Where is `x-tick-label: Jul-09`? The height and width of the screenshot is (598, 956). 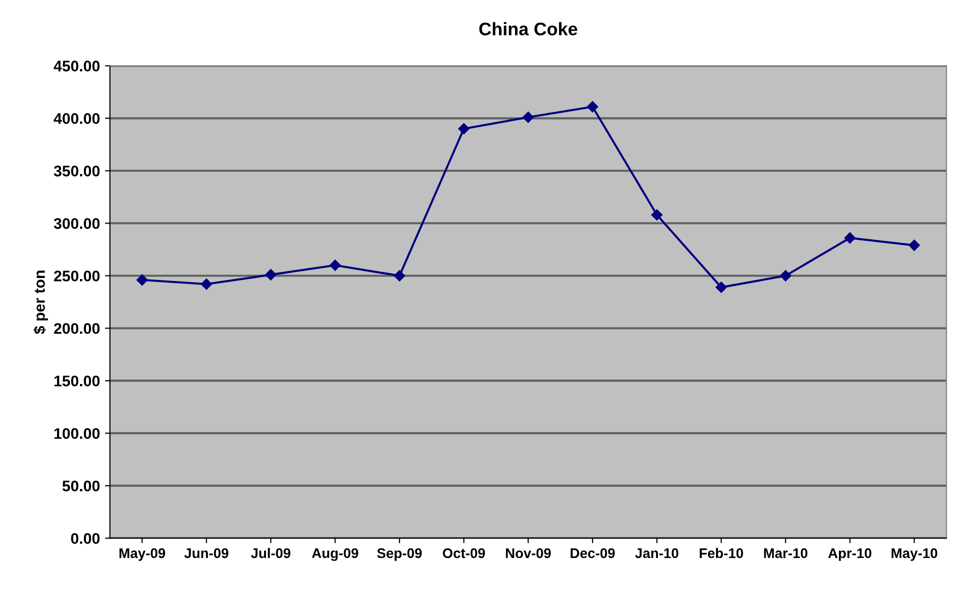 x-tick-label: Jul-09 is located at coordinates (270, 553).